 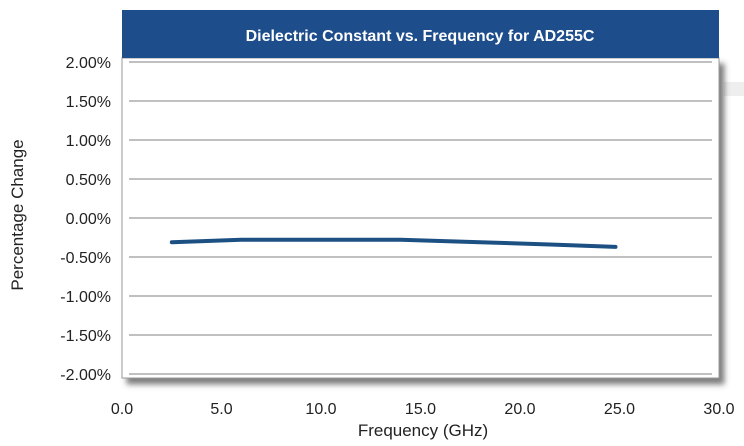 I want to click on x-tick-label: 5.0, so click(x=221, y=409).